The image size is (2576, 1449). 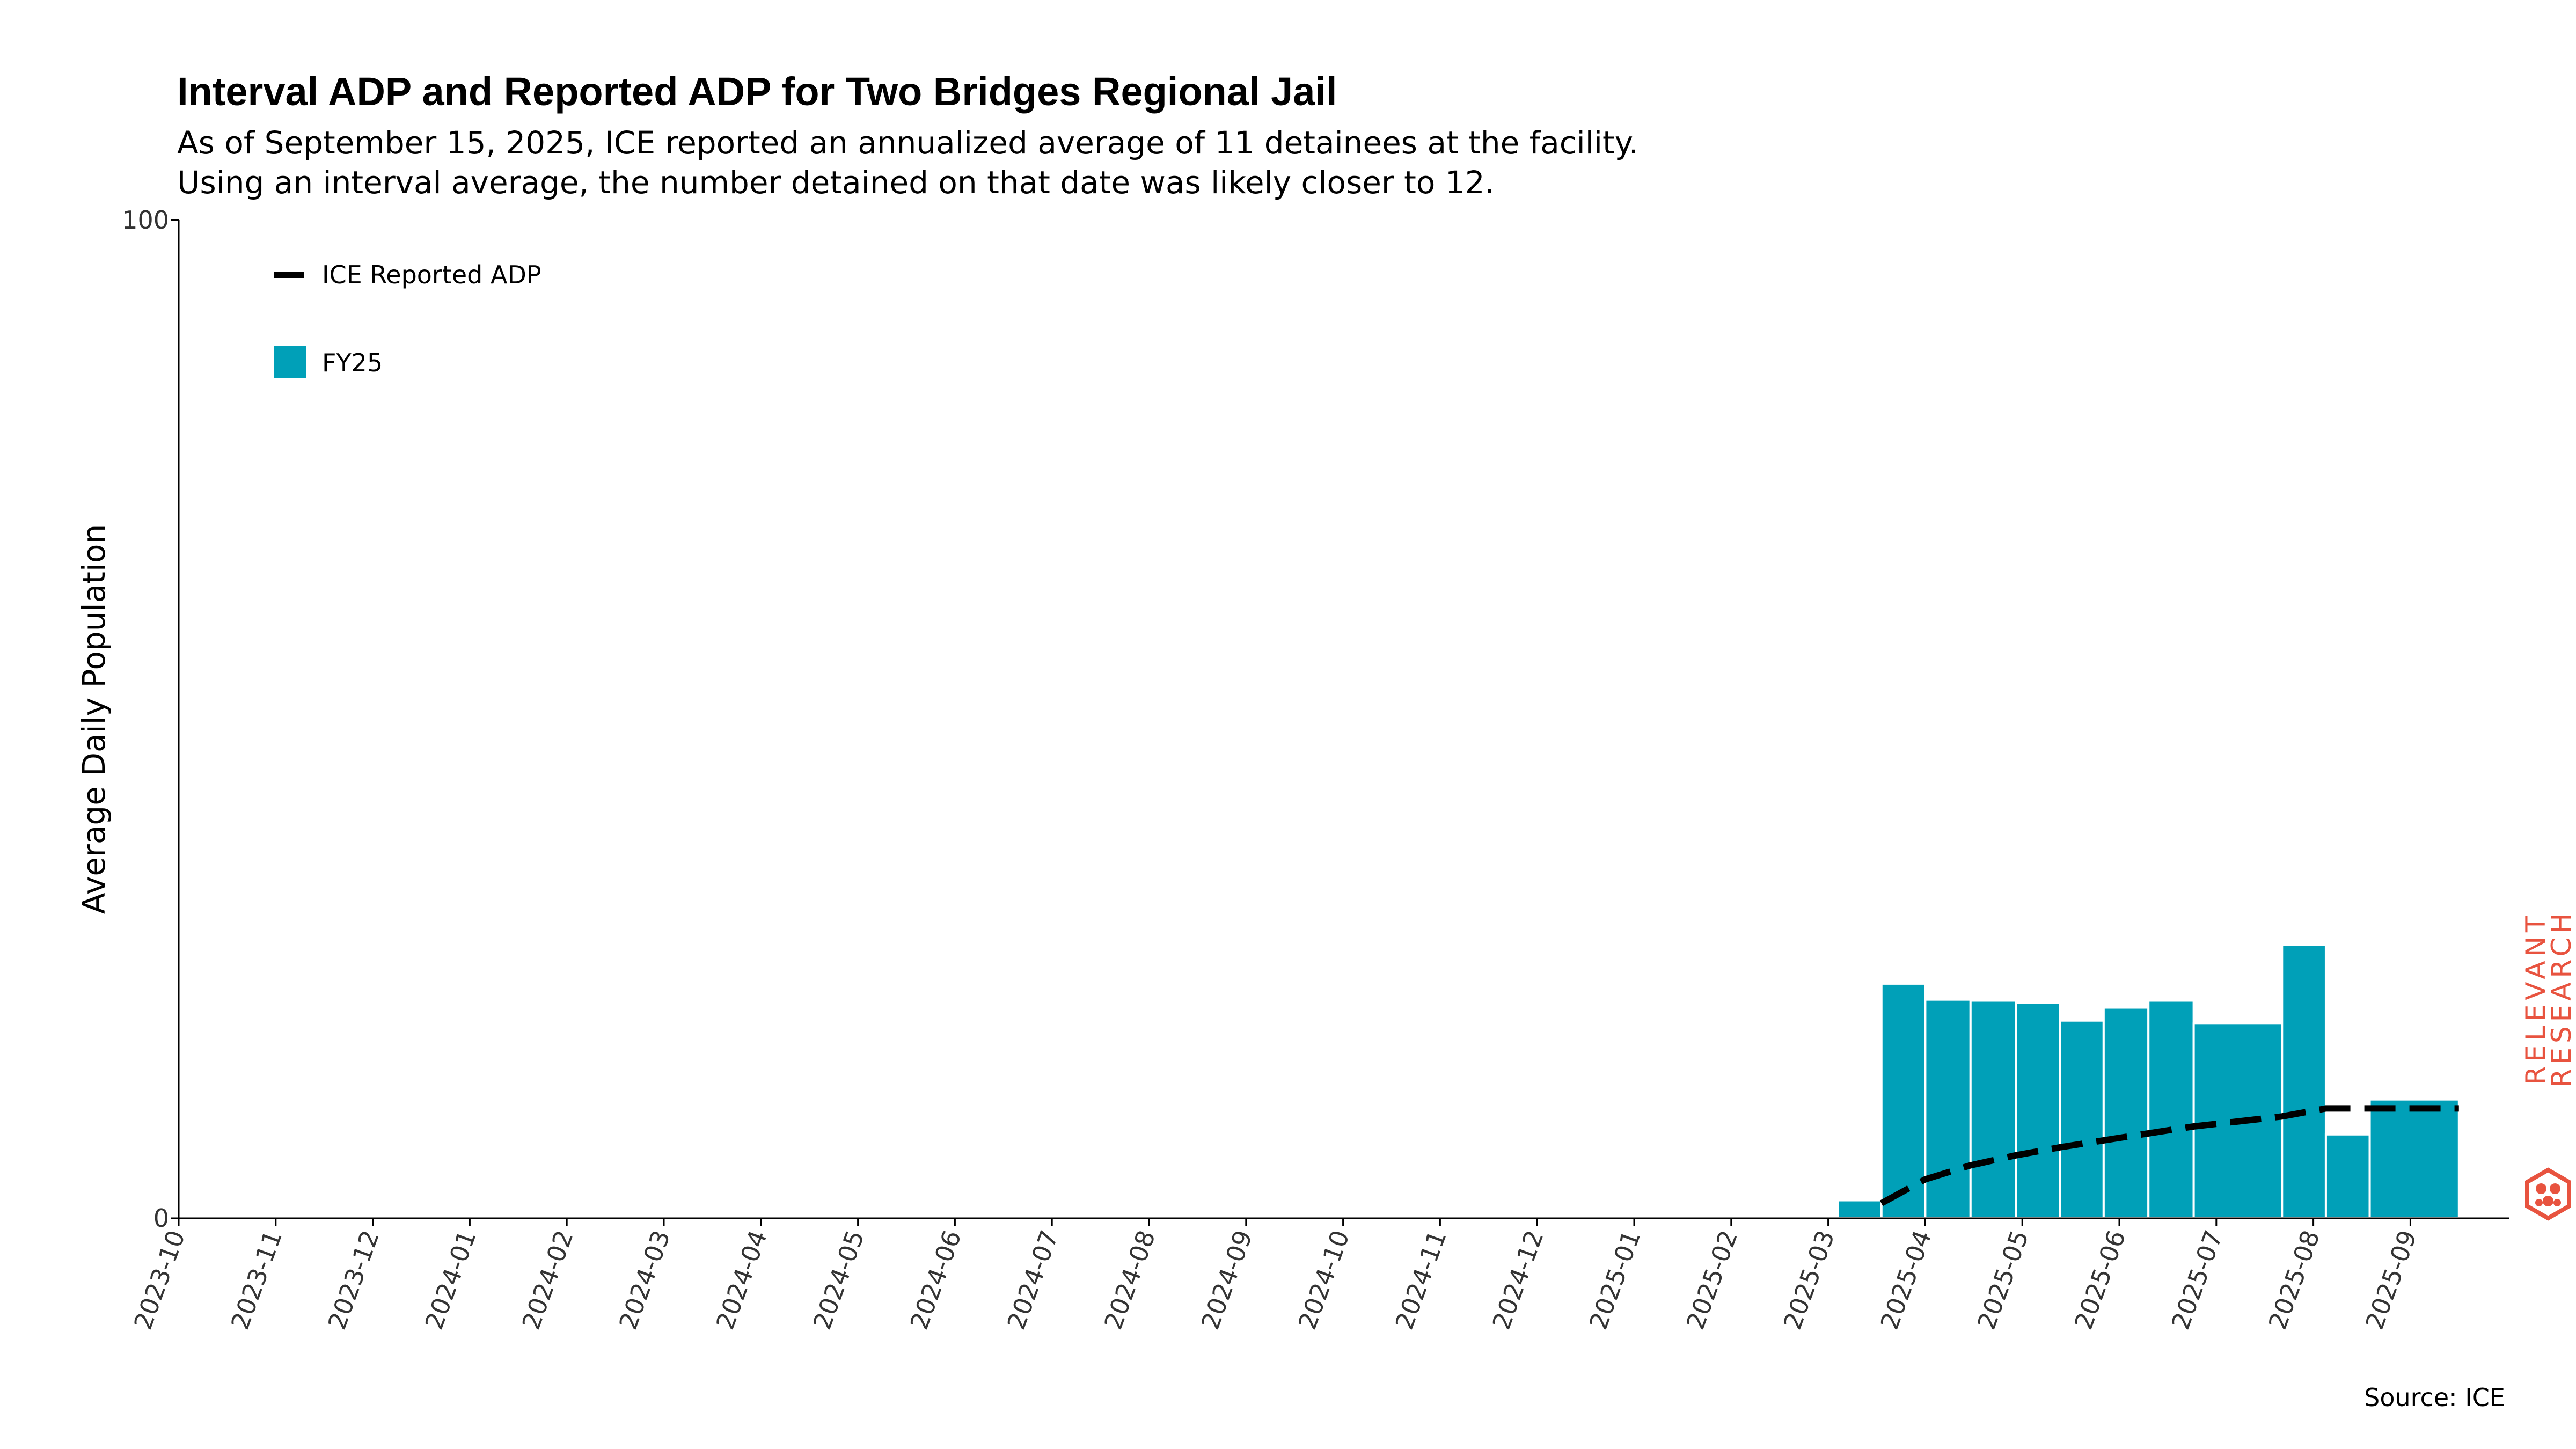 I want to click on x-tick-label-2024-11: 2024-11, so click(x=1420, y=1279).